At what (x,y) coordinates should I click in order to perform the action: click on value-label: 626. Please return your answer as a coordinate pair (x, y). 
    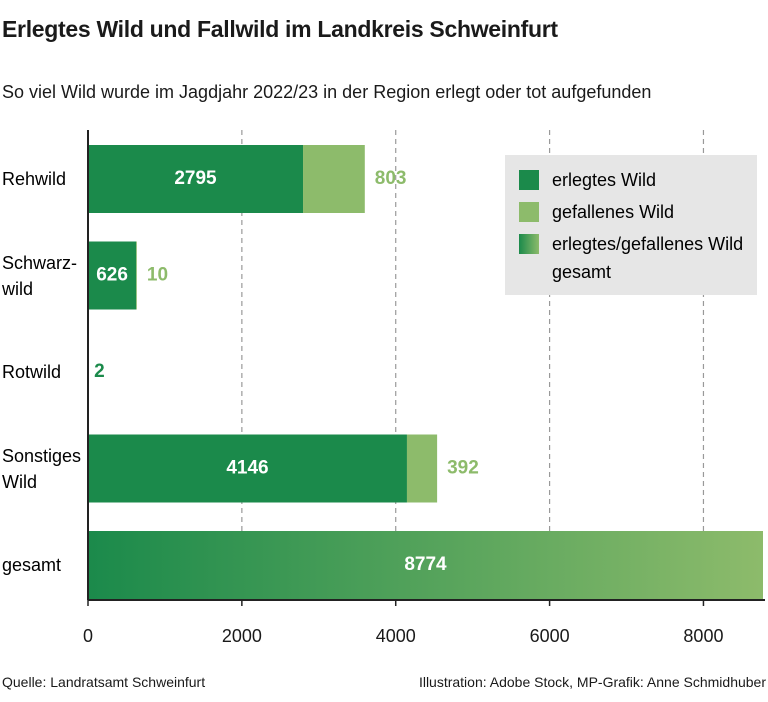
    Looking at the image, I should click on (112, 275).